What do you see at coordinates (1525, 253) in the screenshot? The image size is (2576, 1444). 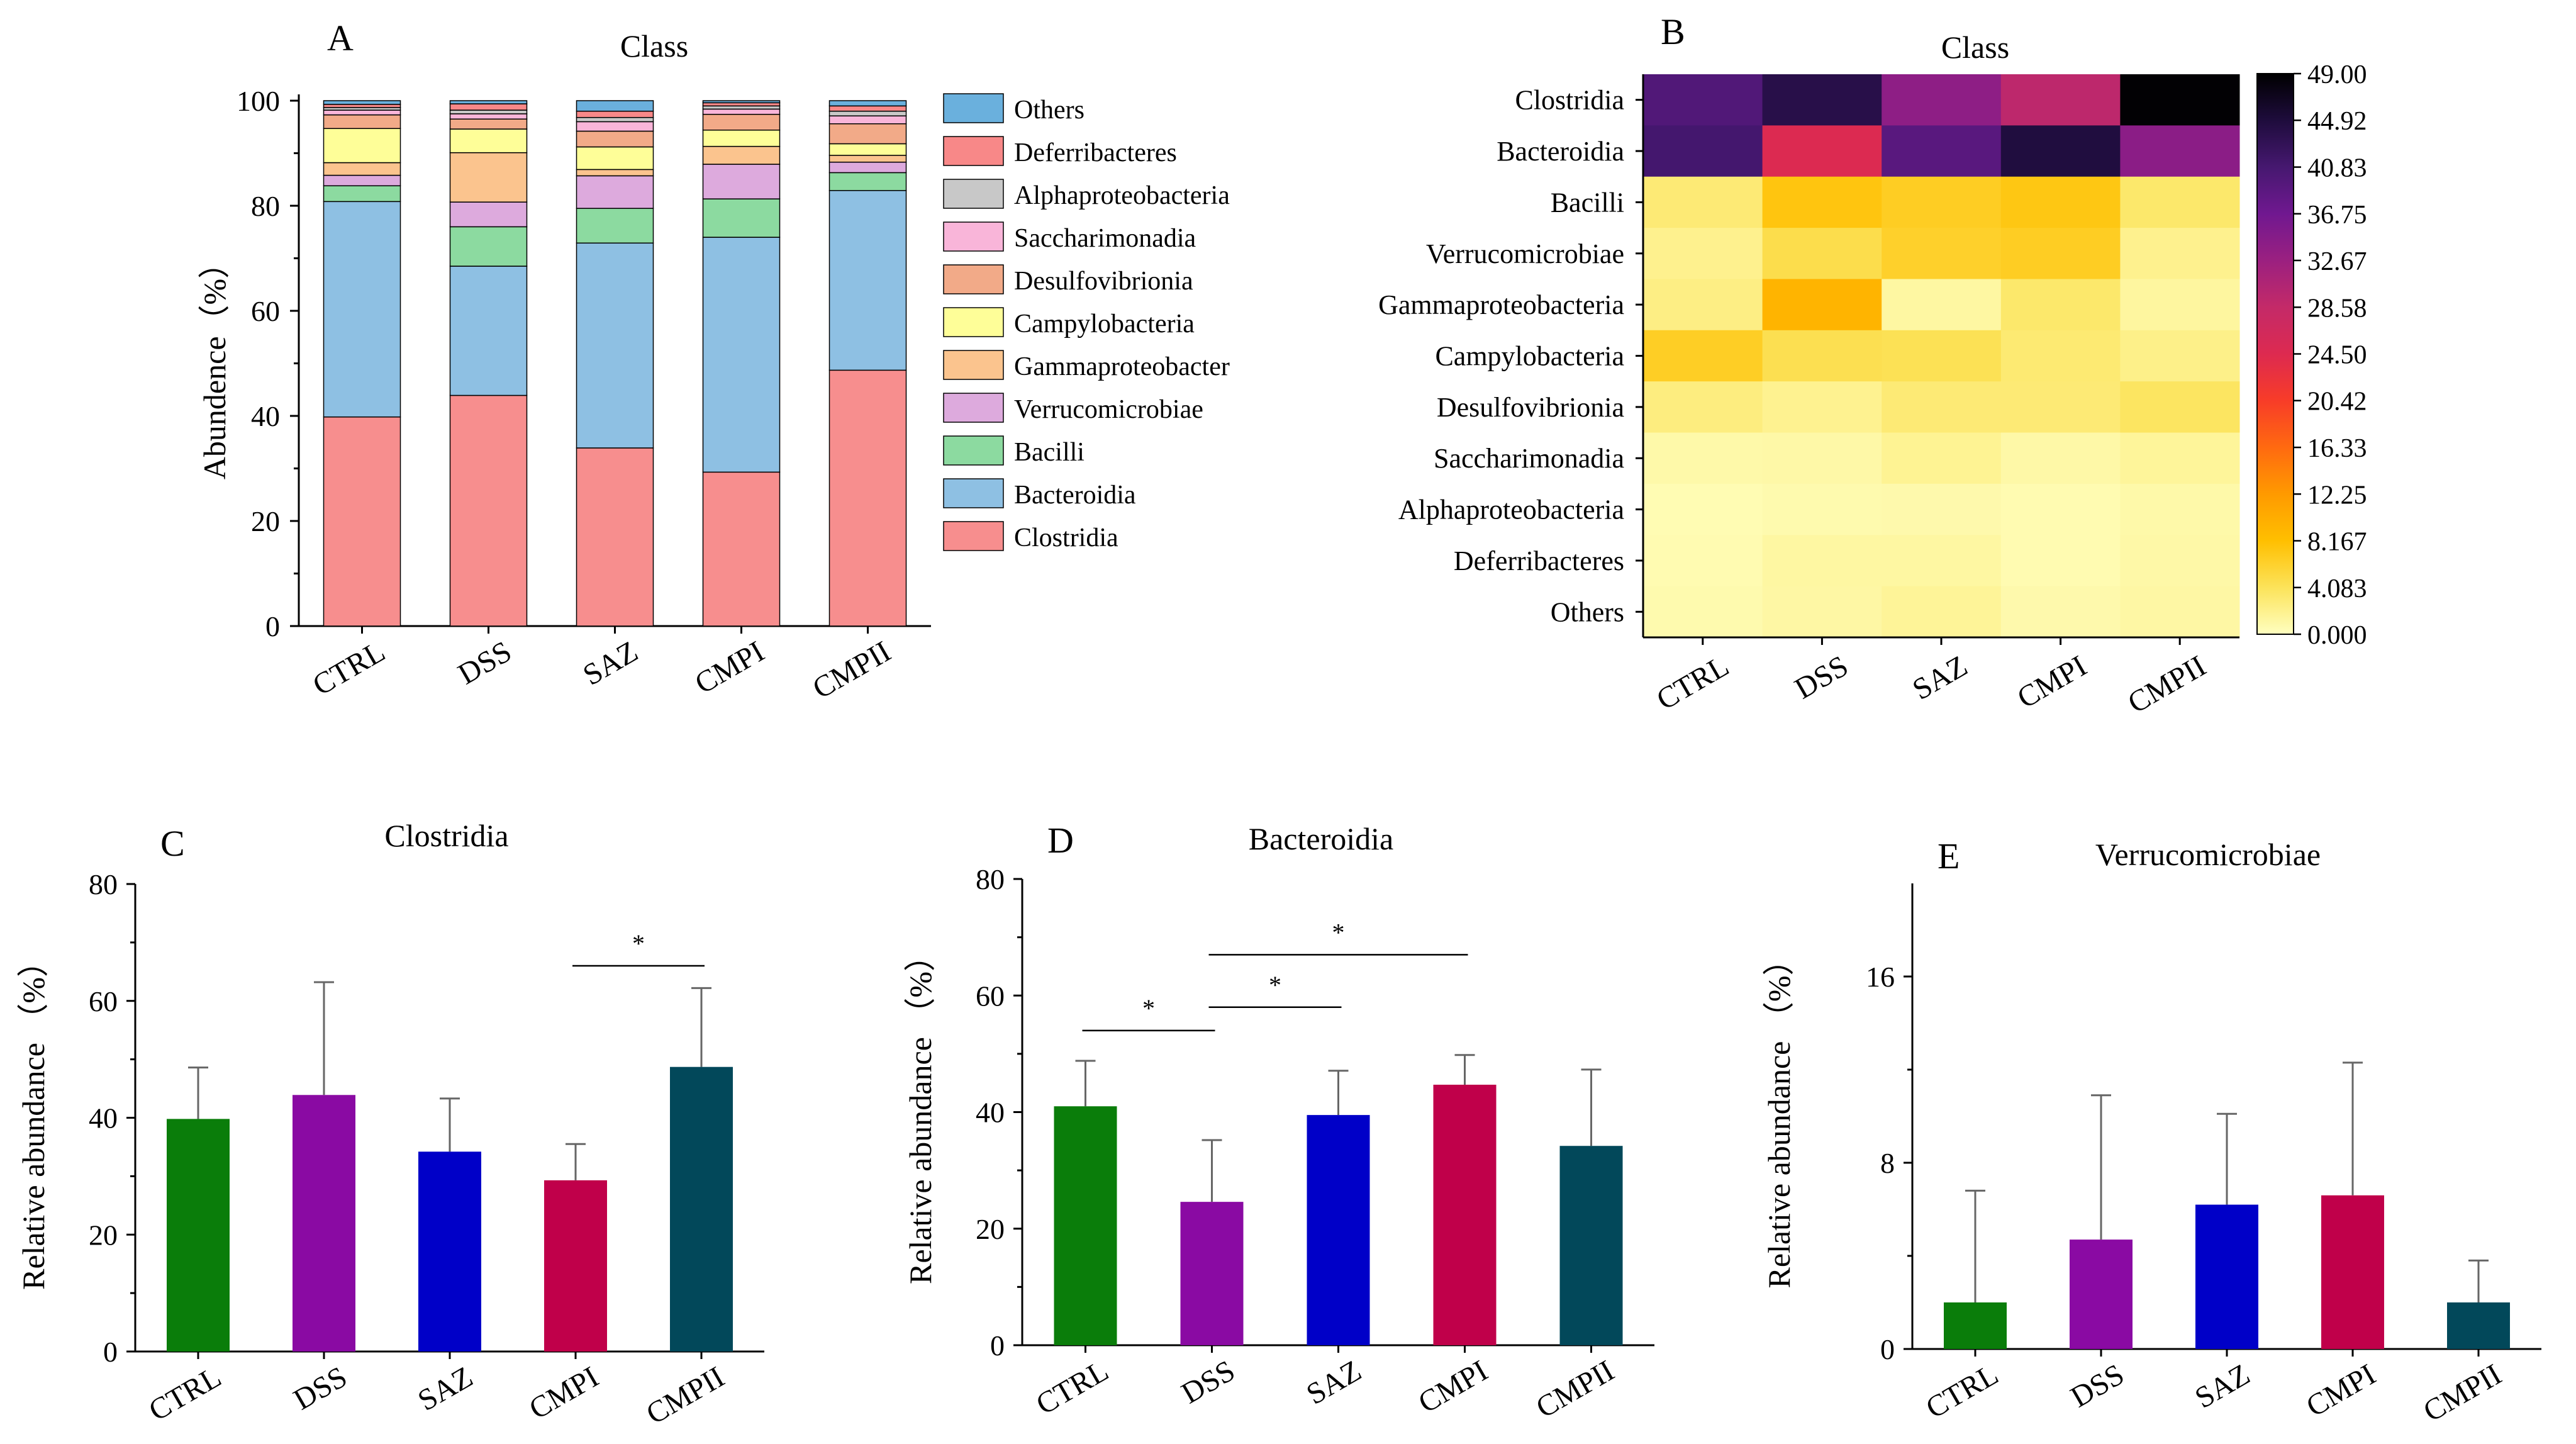 I see `row-label-verrucomicrobiae: Verrucomicrobiae` at bounding box center [1525, 253].